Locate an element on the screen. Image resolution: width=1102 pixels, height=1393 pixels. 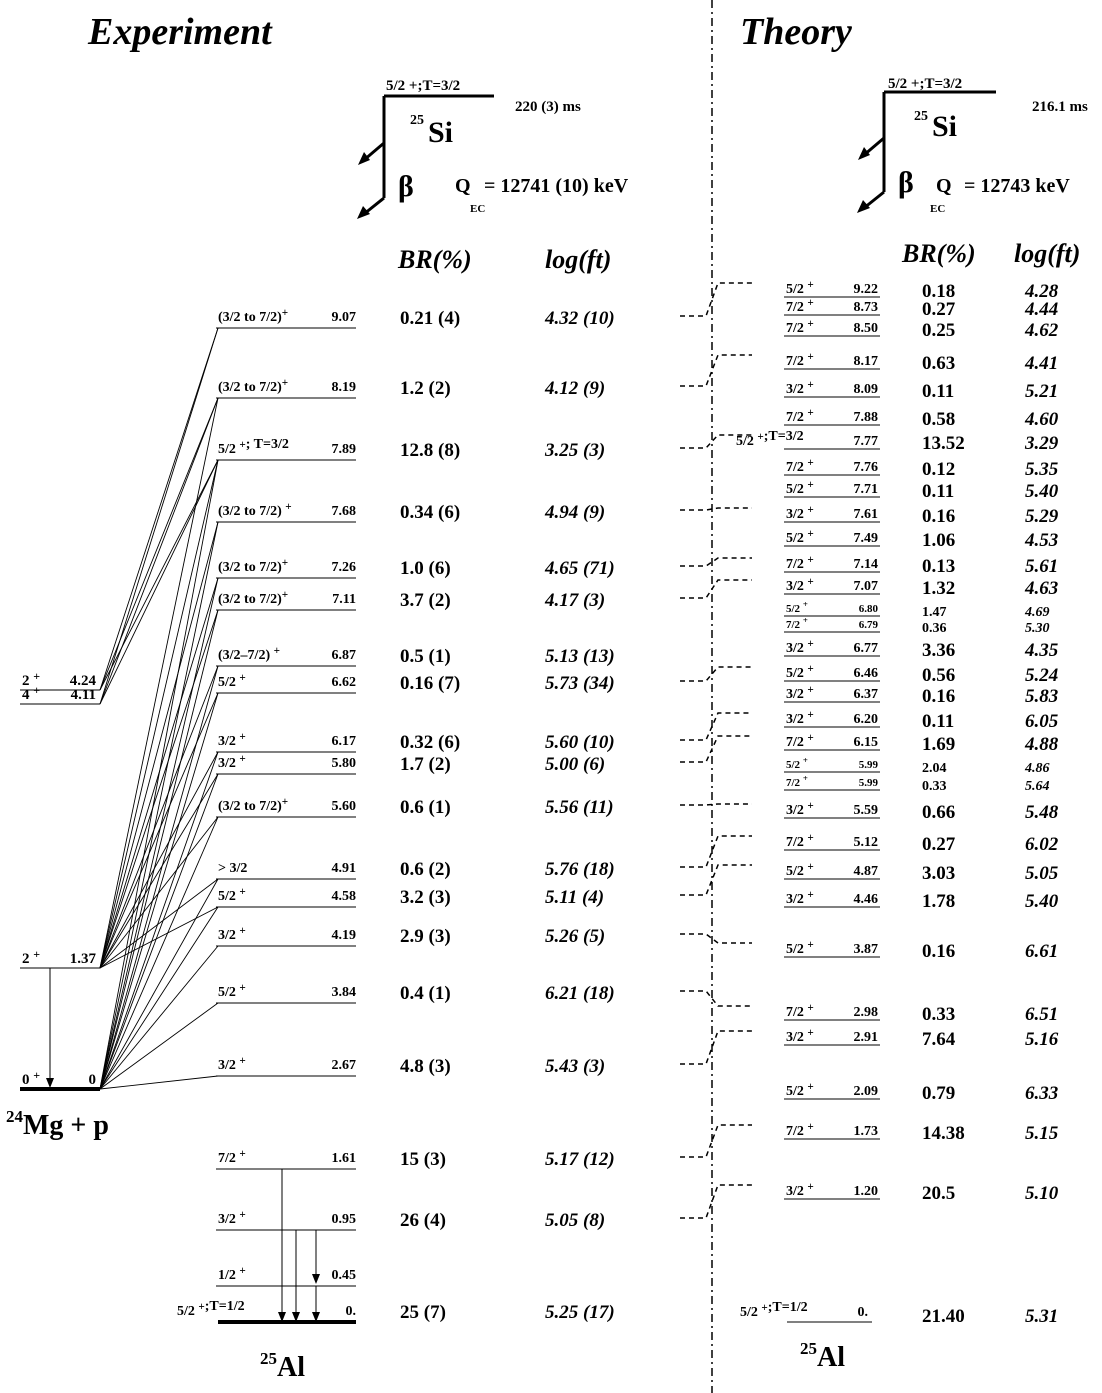
mg-level-spin: 4 + is located at coordinates (31, 693).